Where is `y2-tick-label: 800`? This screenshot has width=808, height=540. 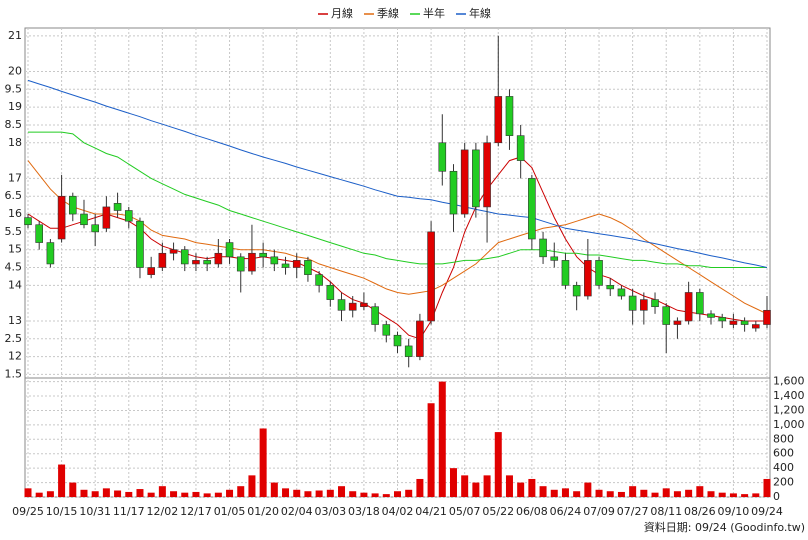
y2-tick-label: 800 is located at coordinates (783, 438).